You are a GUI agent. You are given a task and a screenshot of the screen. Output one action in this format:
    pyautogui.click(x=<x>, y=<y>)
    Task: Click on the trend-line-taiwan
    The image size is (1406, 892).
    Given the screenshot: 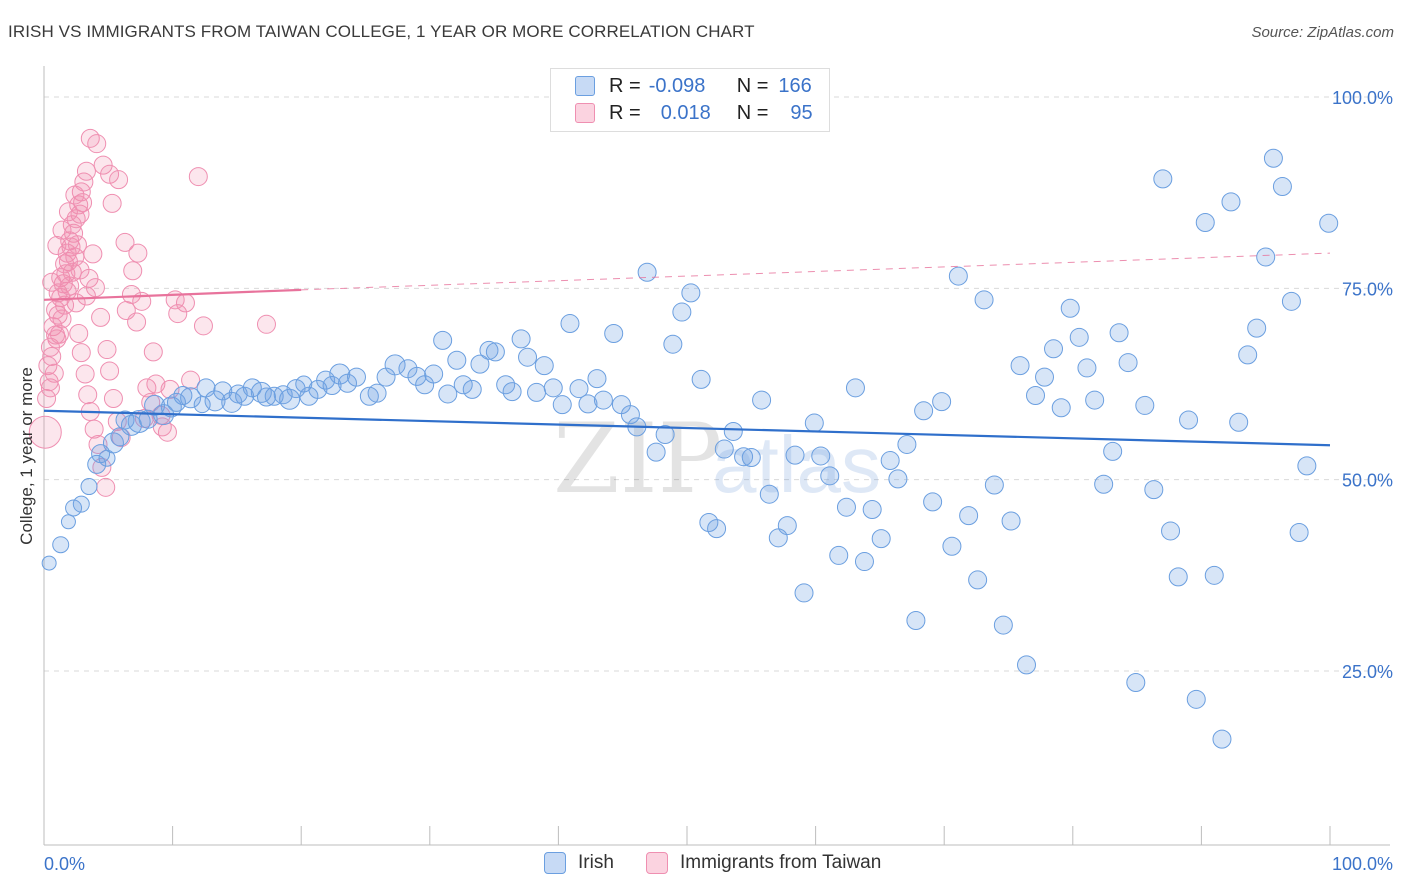 What is the action you would take?
    pyautogui.click(x=172, y=294)
    